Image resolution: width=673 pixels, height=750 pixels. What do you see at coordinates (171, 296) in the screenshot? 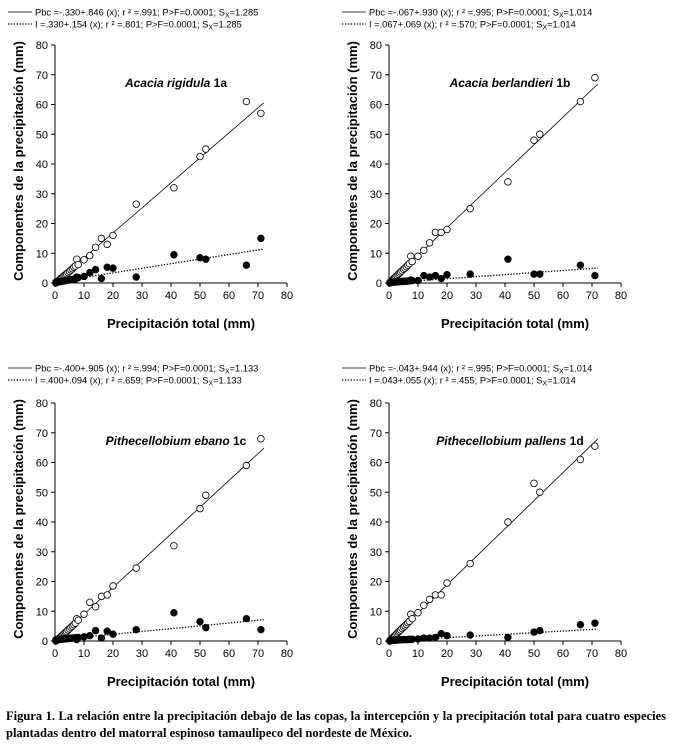
I see `x-tick-label: 40` at bounding box center [171, 296].